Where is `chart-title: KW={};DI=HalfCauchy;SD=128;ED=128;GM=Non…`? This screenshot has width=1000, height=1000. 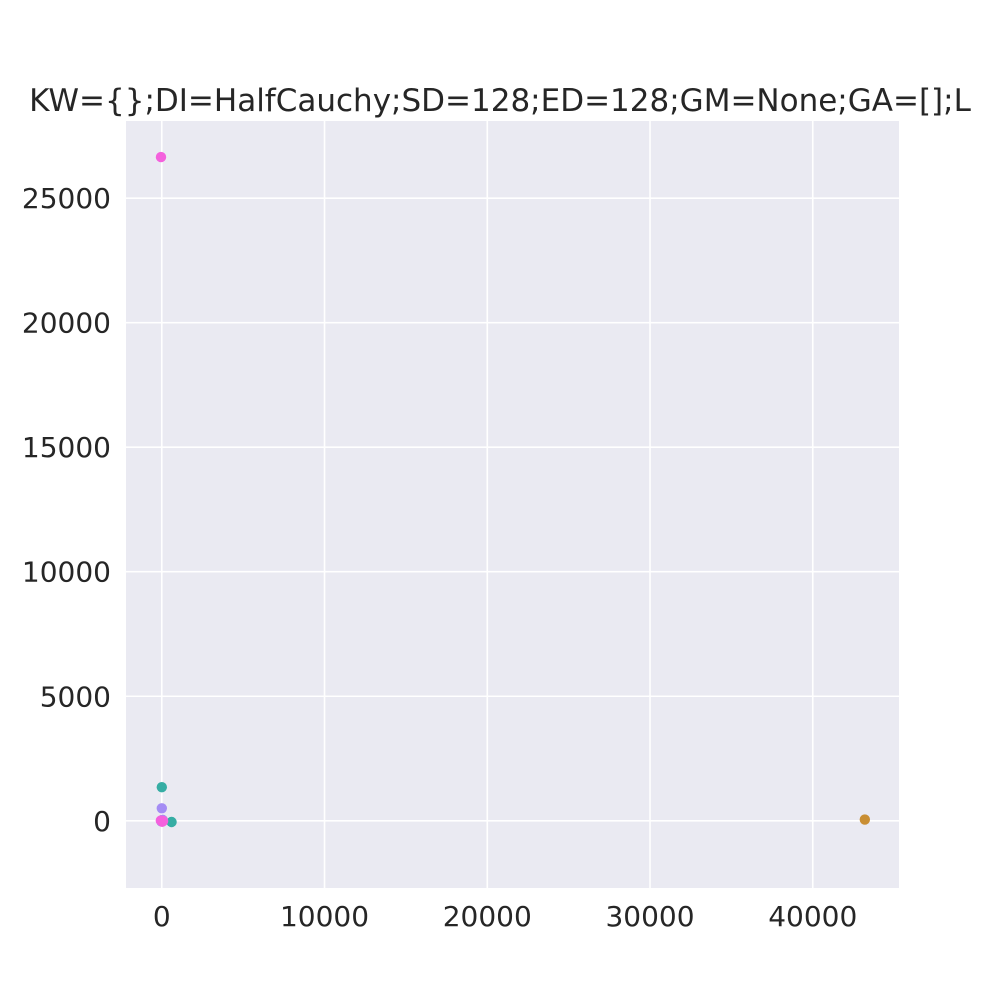
chart-title: KW={};DI=HalfCauchy;SD=128;ED=128;GM=Non… is located at coordinates (500, 101).